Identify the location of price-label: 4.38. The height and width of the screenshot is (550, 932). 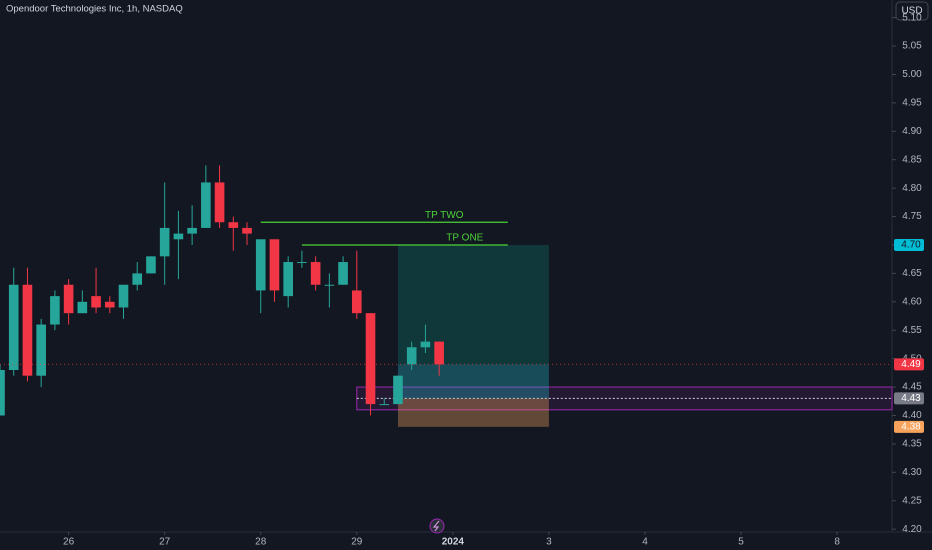
(911, 426).